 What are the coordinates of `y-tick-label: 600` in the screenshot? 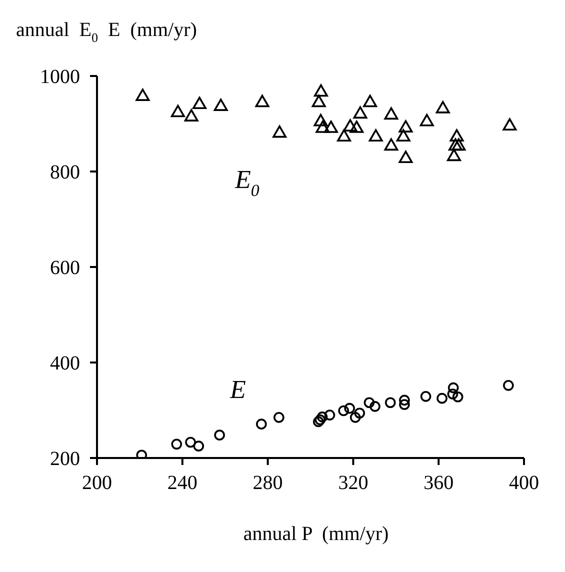 It's located at (65, 268).